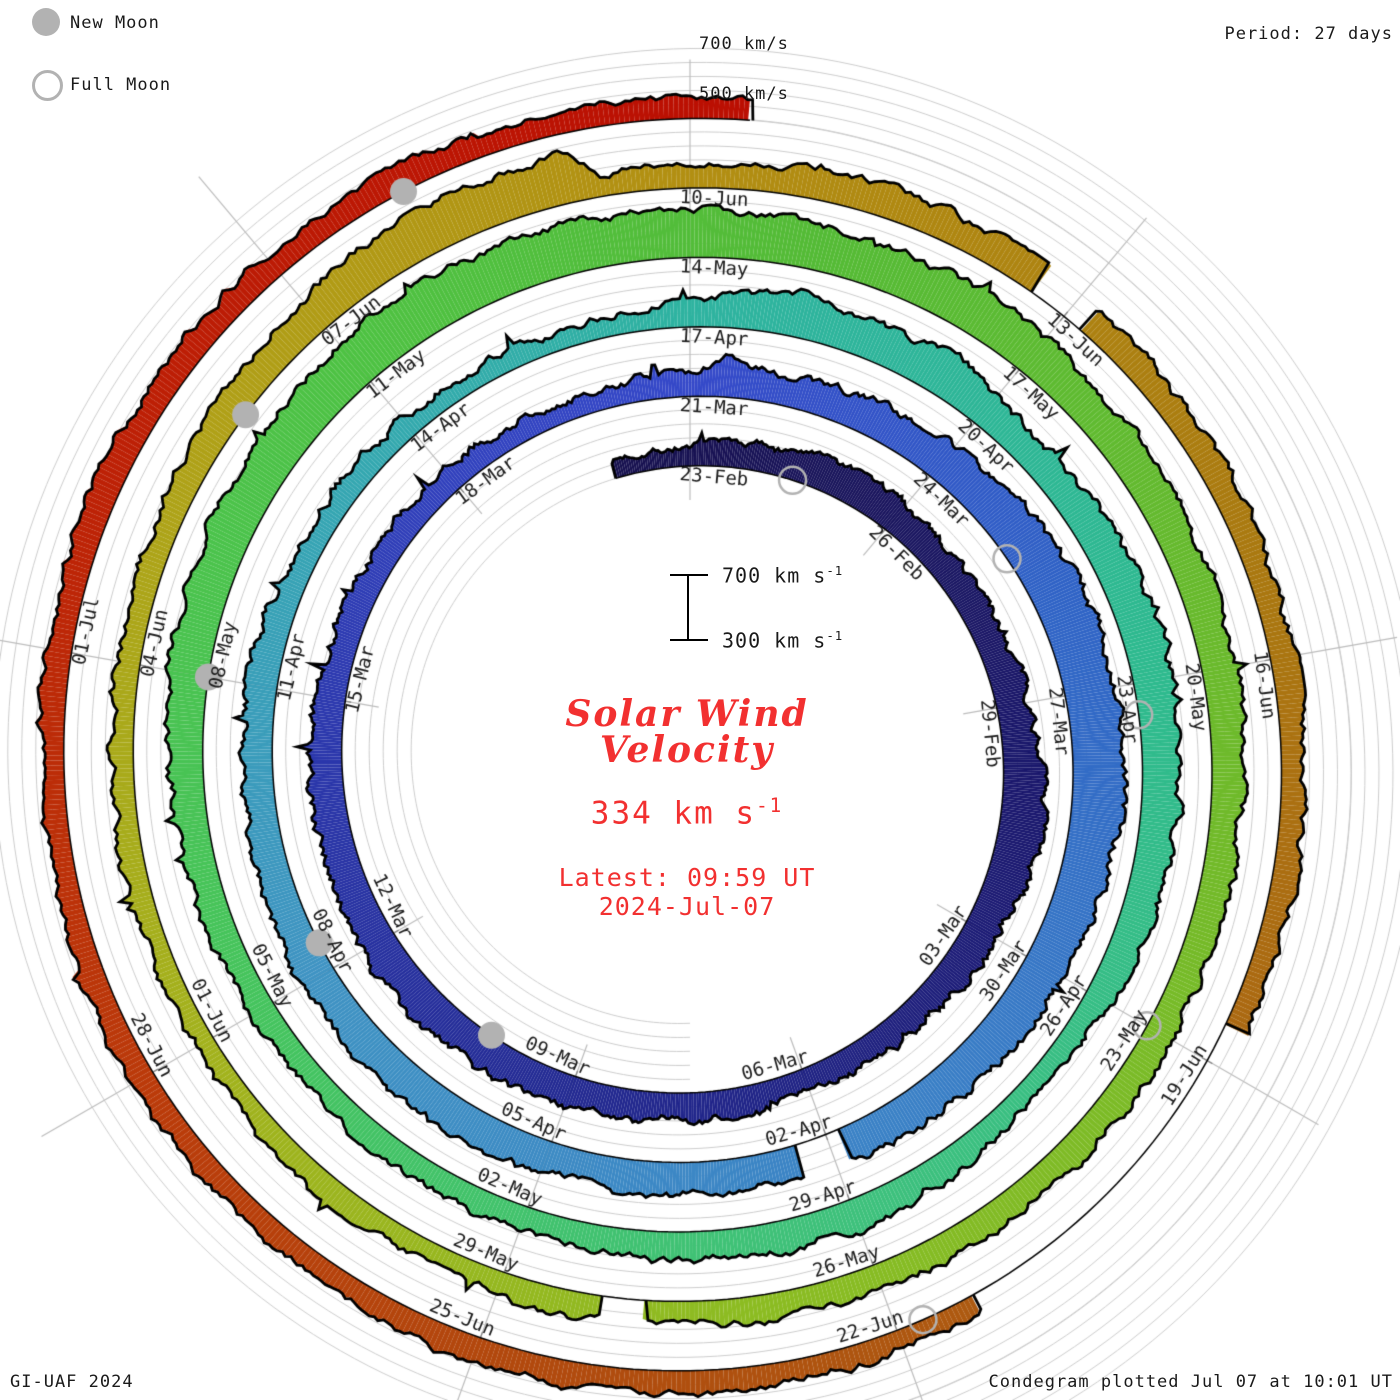  I want to click on scale-top-text: 700 km s, so click(774, 575).